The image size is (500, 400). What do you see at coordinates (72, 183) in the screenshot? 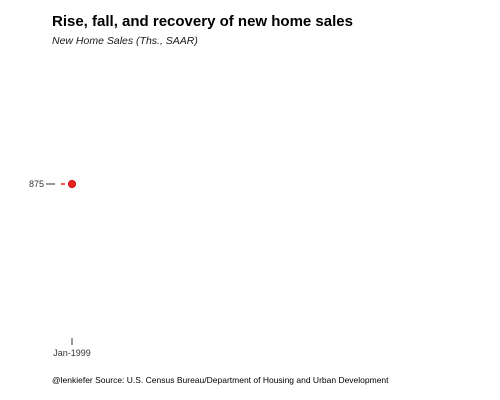
I see `data-point` at bounding box center [72, 183].